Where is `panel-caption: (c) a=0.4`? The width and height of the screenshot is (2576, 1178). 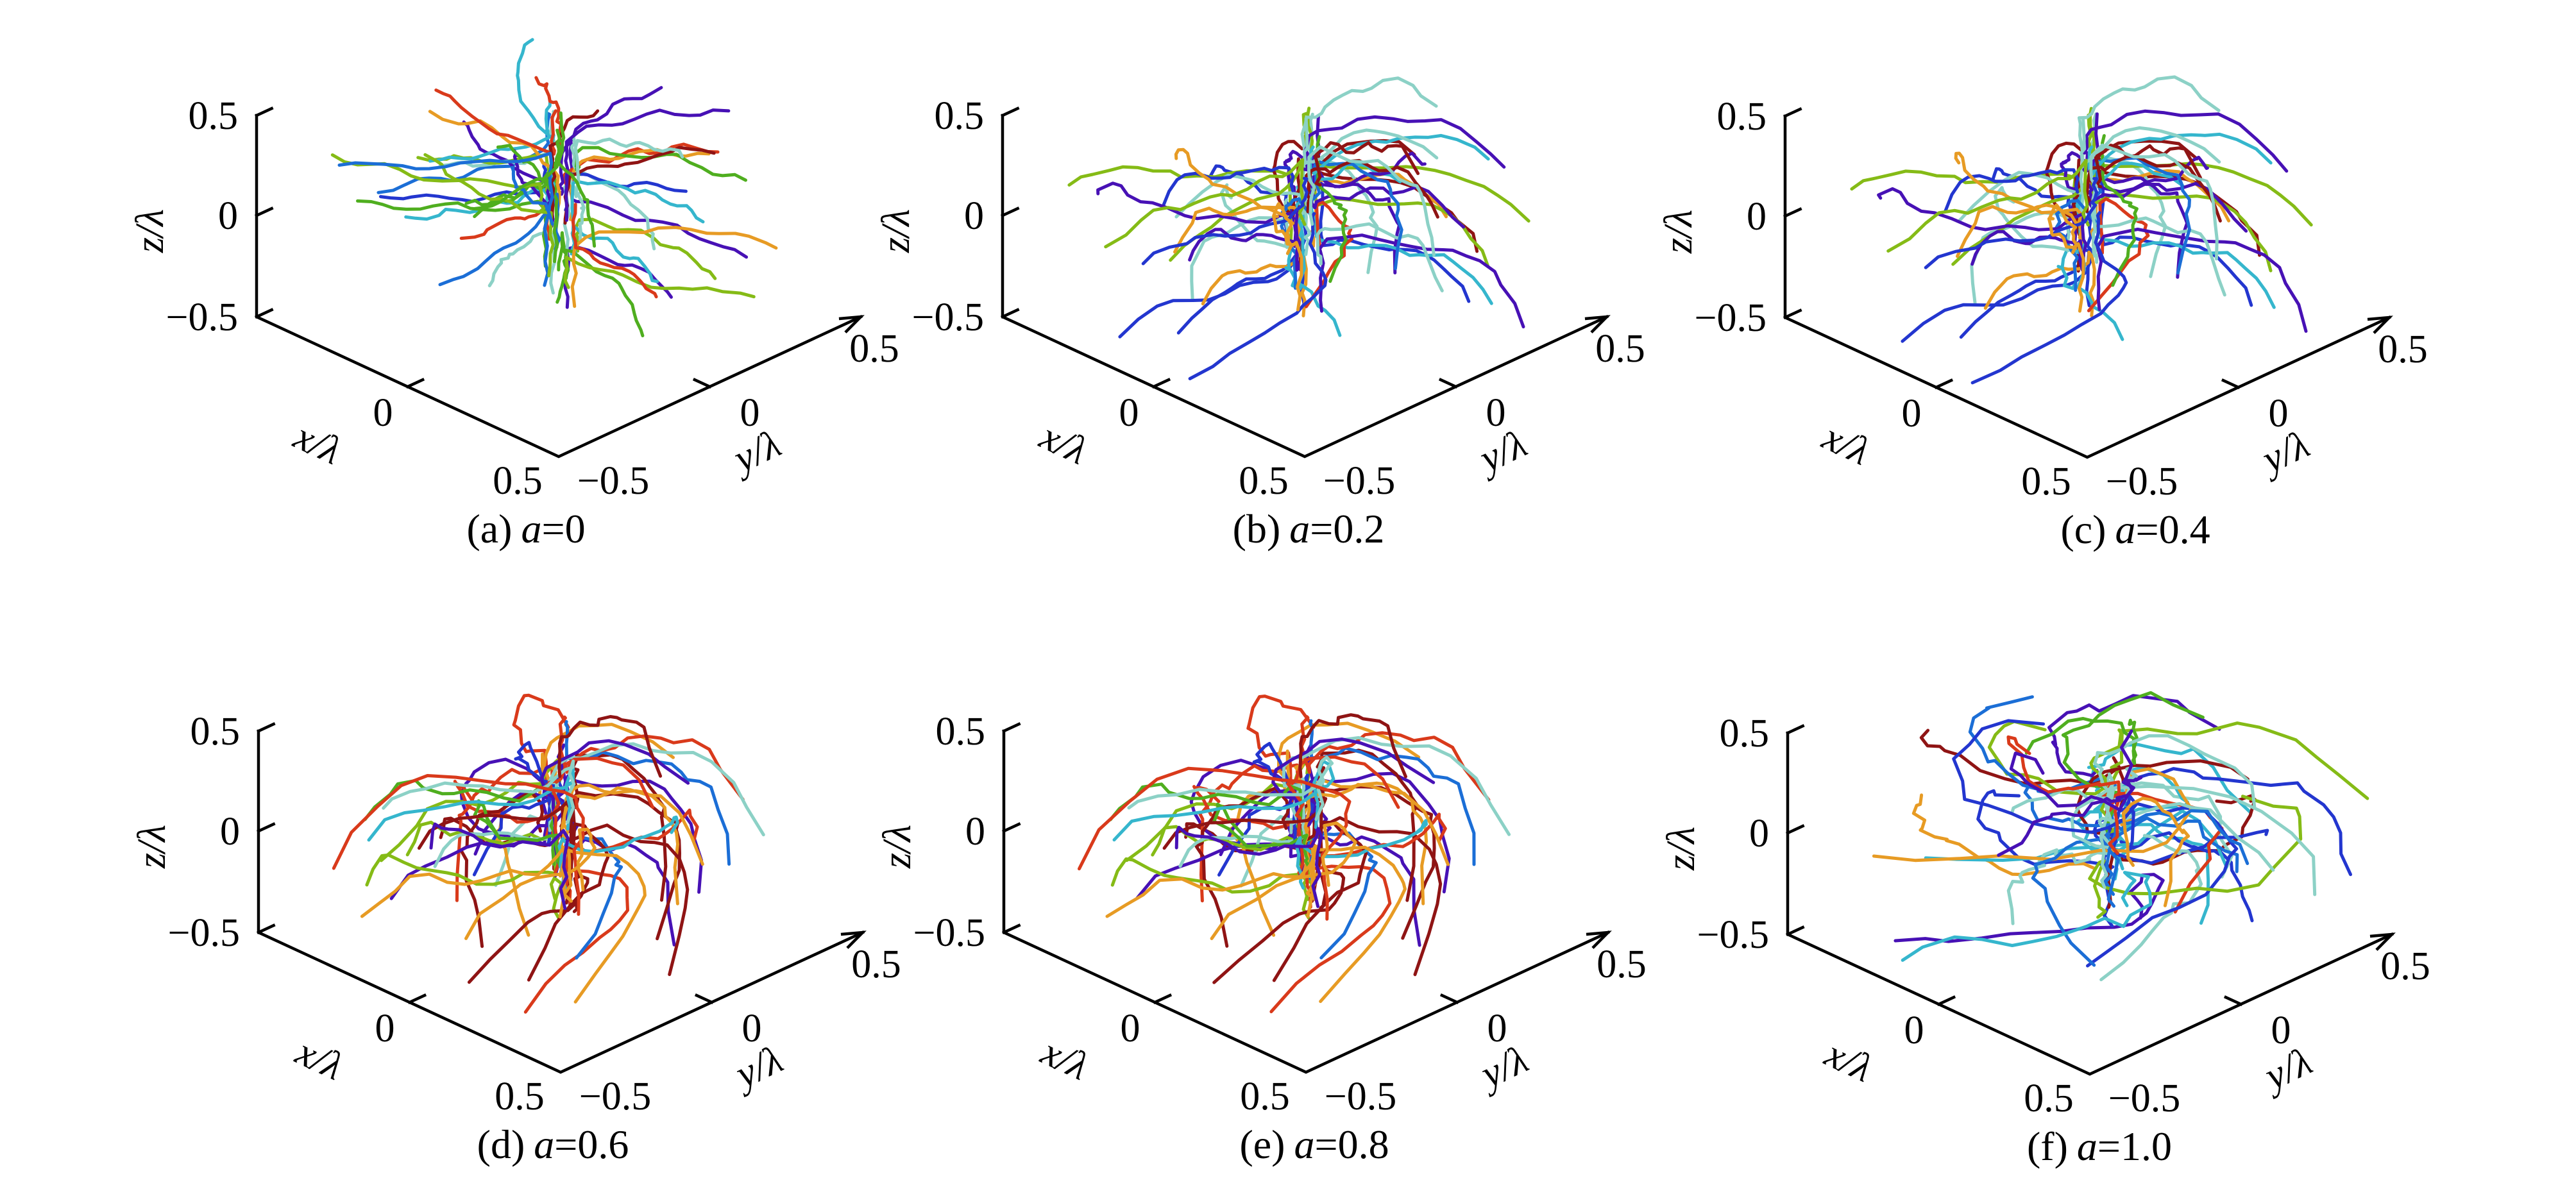 panel-caption: (c) a=0.4 is located at coordinates (2135, 530).